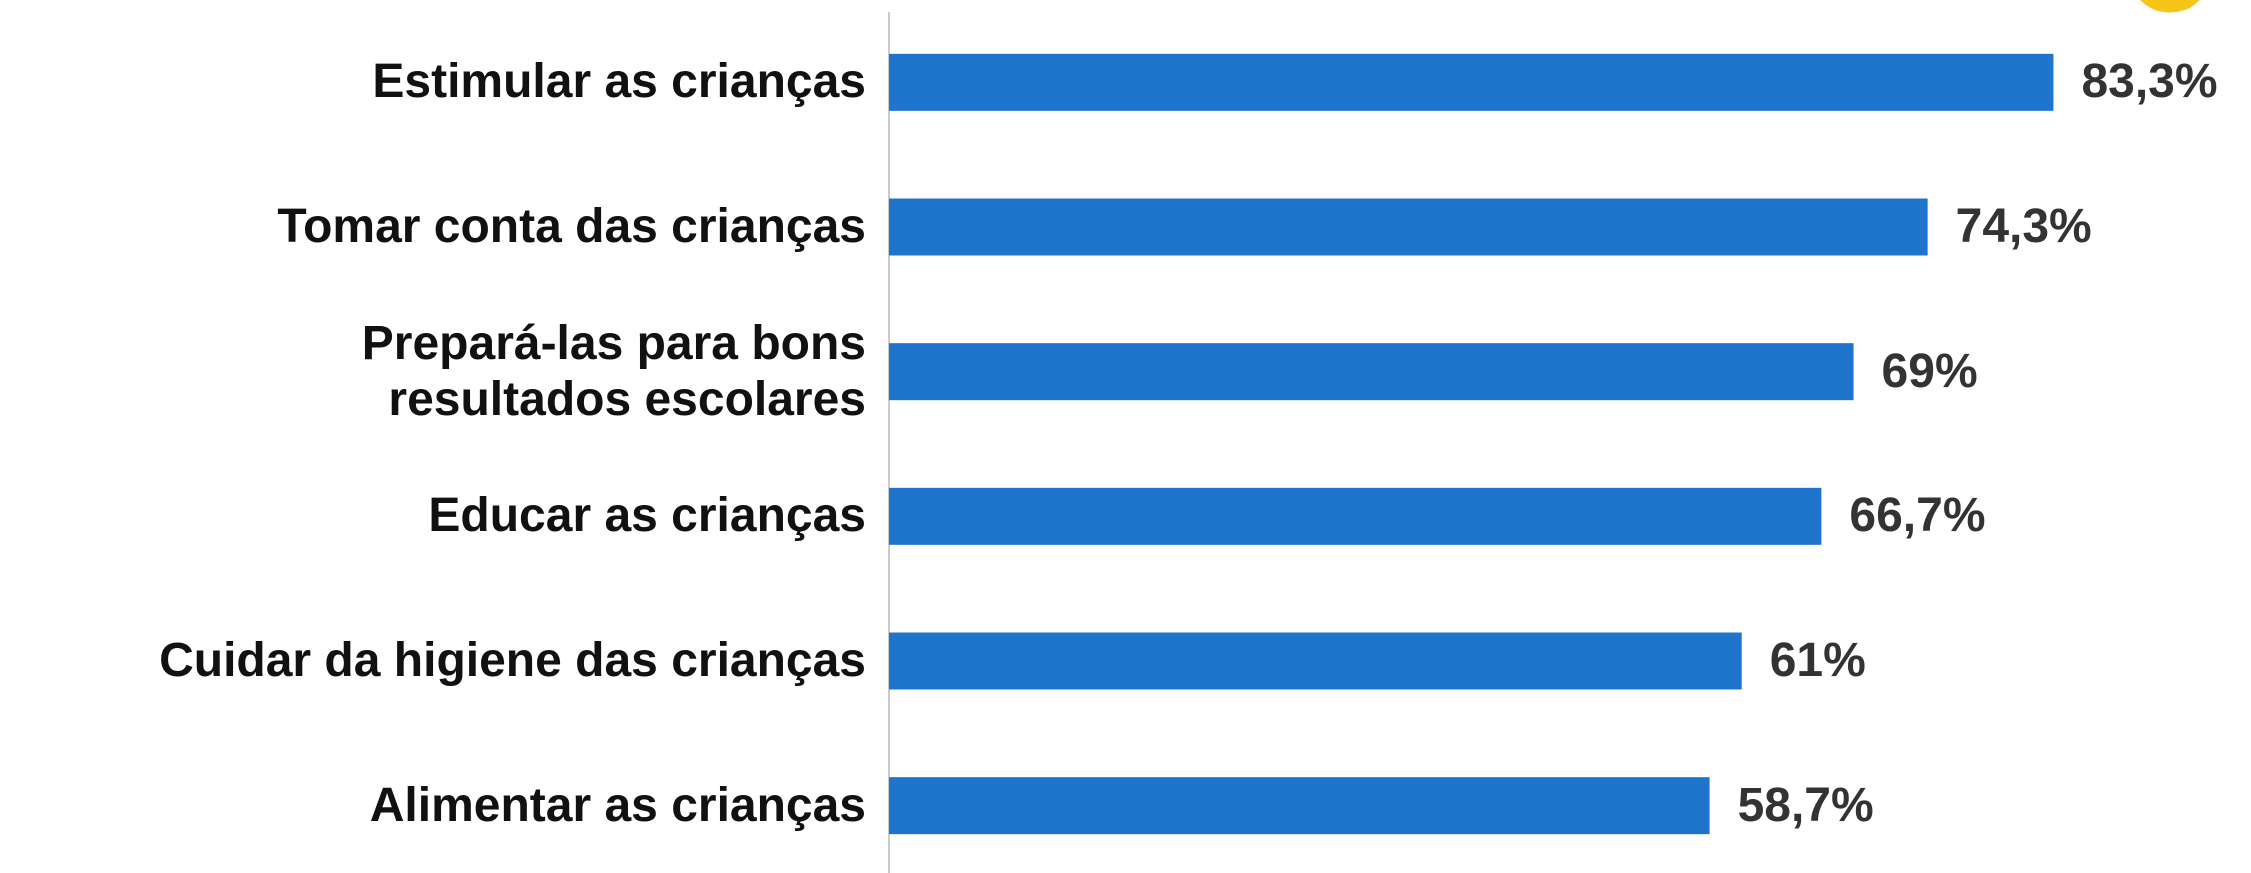 This screenshot has width=2251, height=873. Describe the element at coordinates (617, 805) in the screenshot. I see `category-label: Alimentar as crianças` at that location.